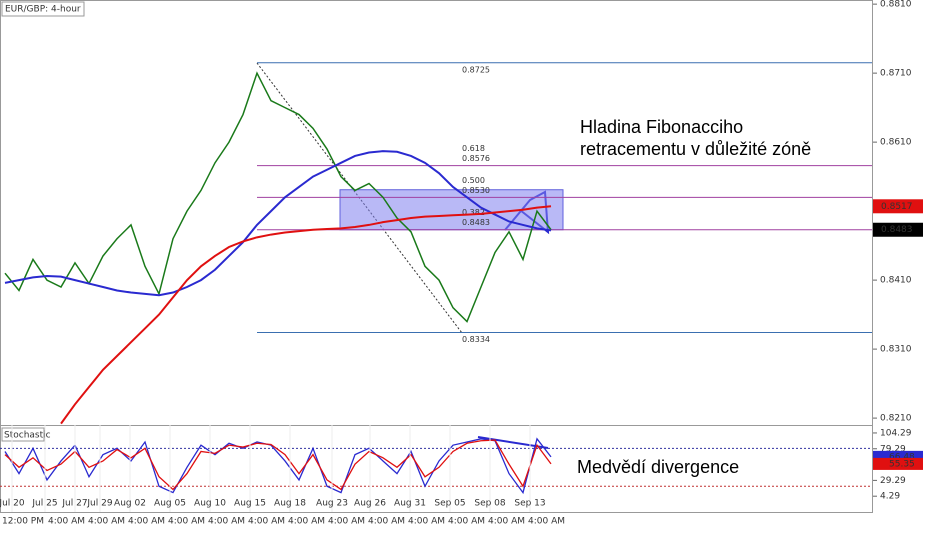  I want to click on chart-title: EUR/GBP: 4-hour, so click(43, 10).